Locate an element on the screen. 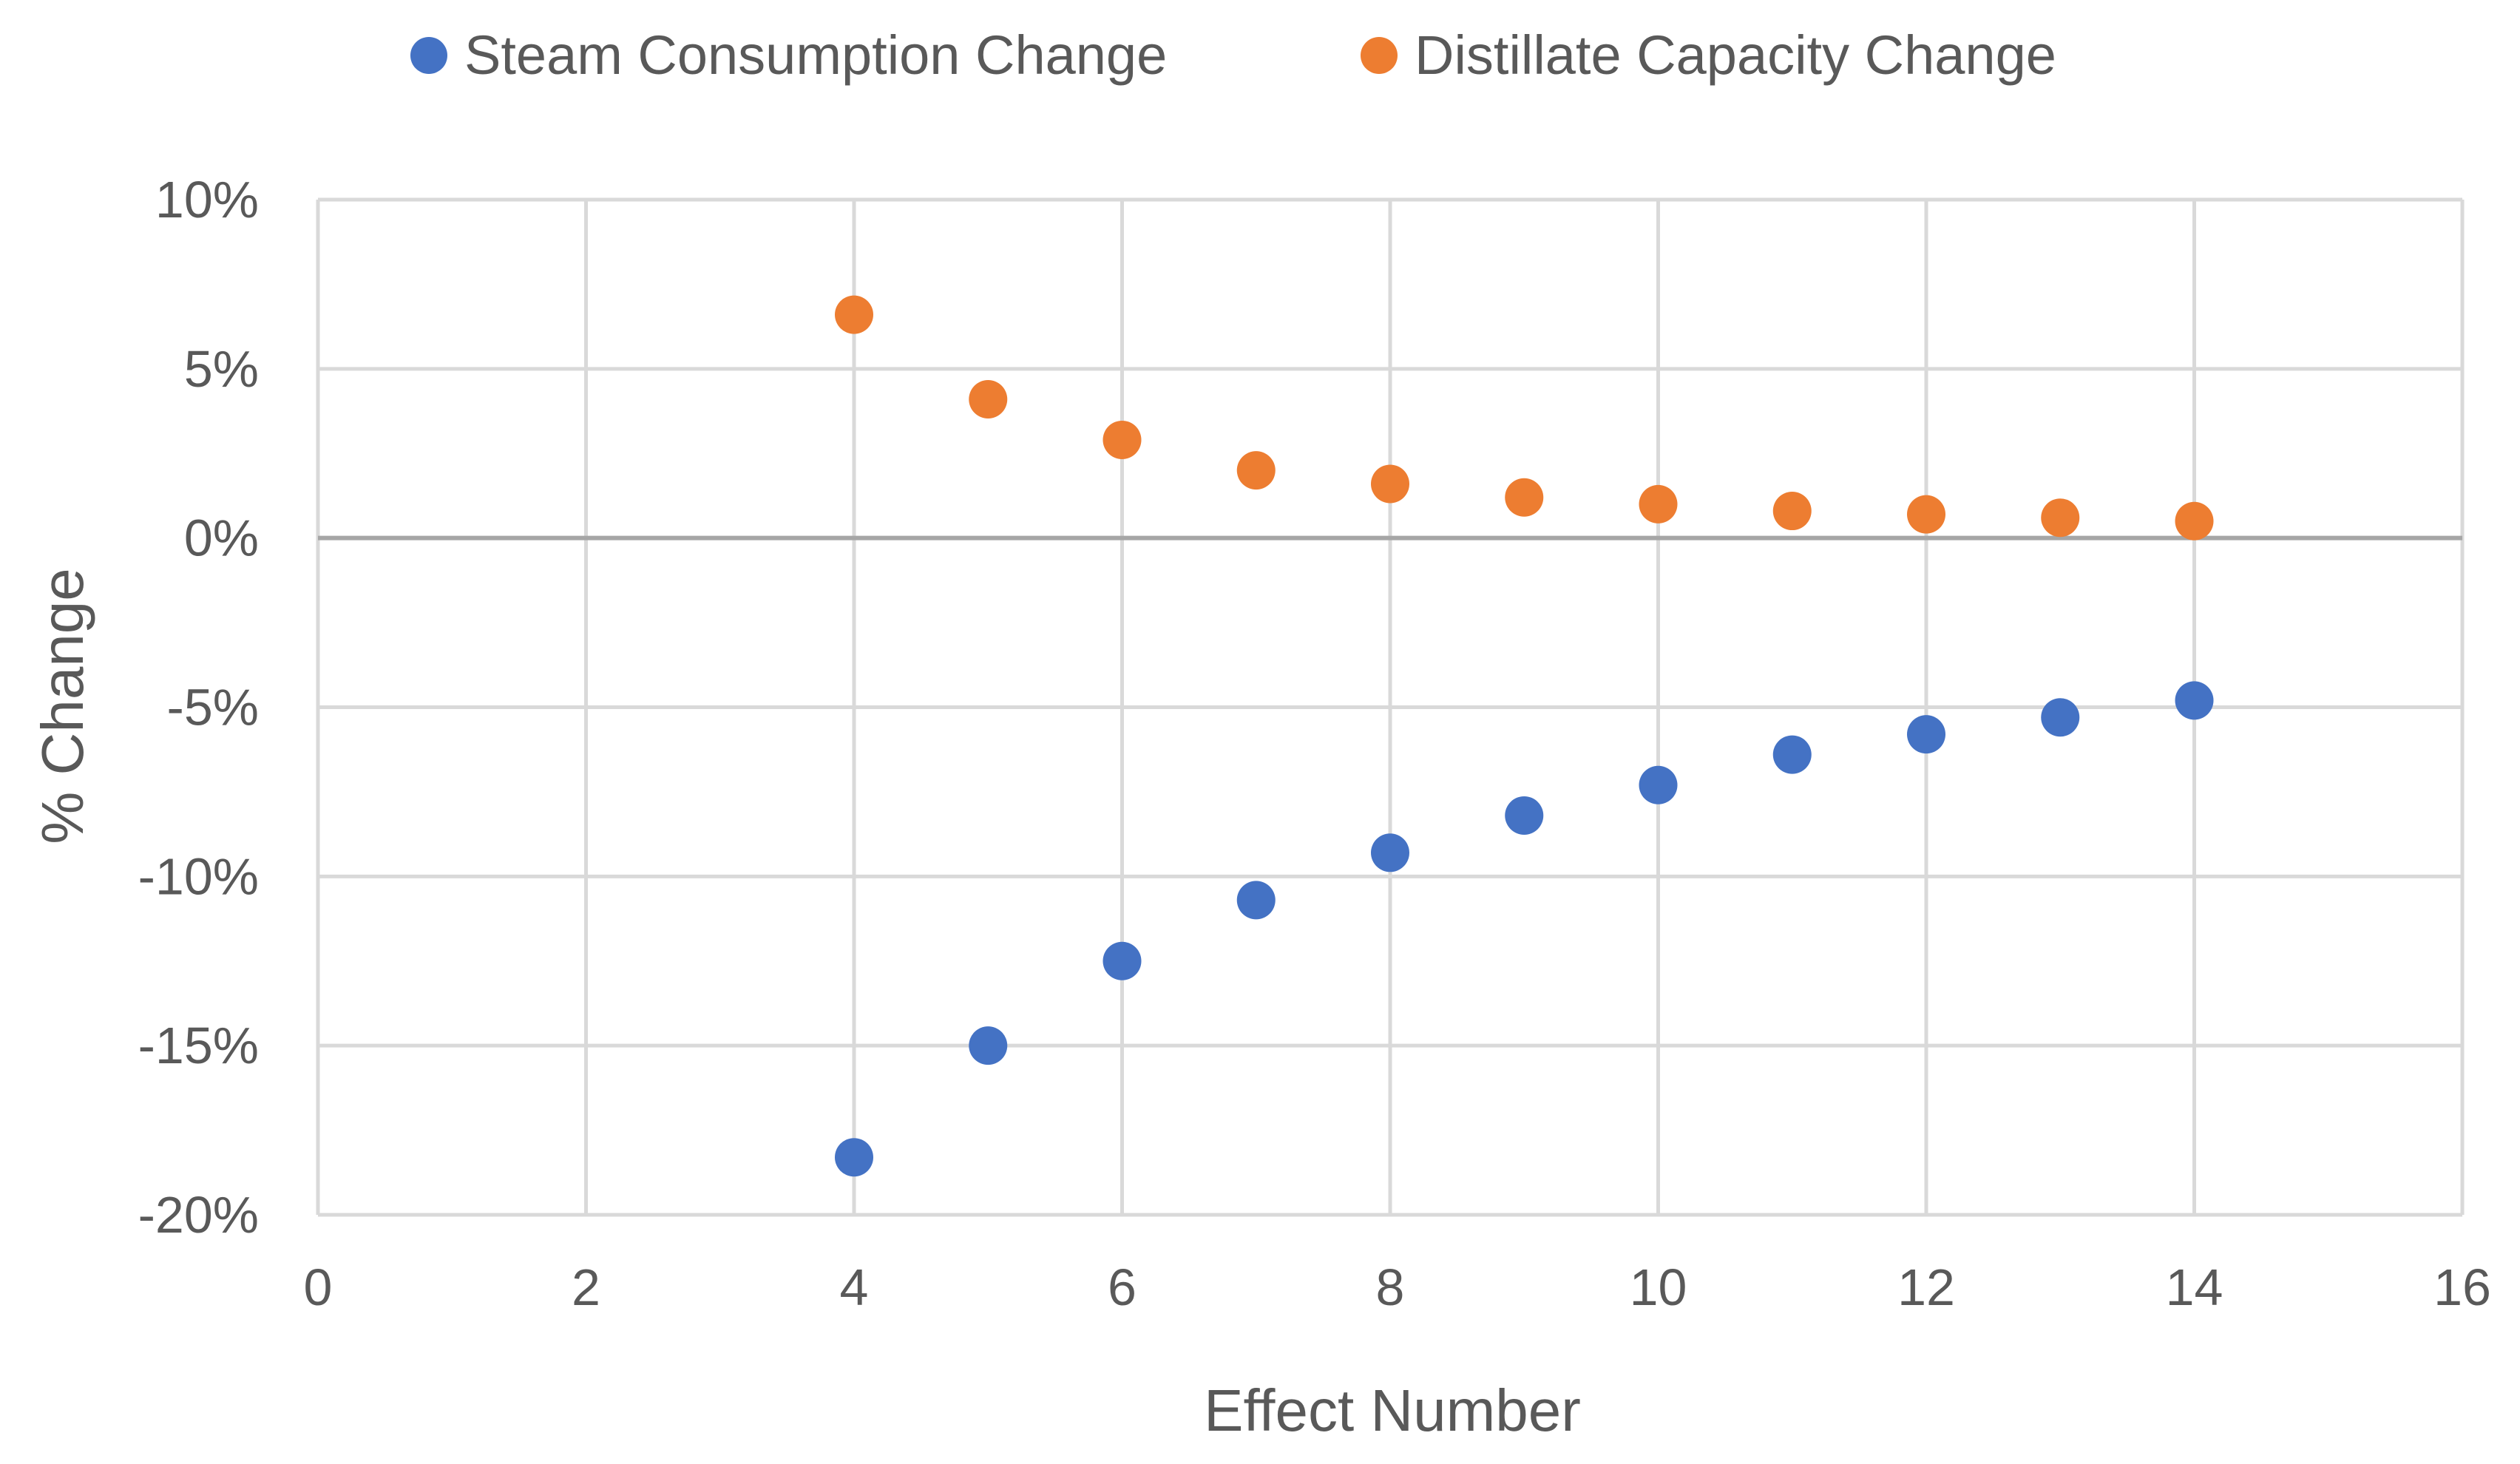  x-tick-label: 0 is located at coordinates (318, 1287).